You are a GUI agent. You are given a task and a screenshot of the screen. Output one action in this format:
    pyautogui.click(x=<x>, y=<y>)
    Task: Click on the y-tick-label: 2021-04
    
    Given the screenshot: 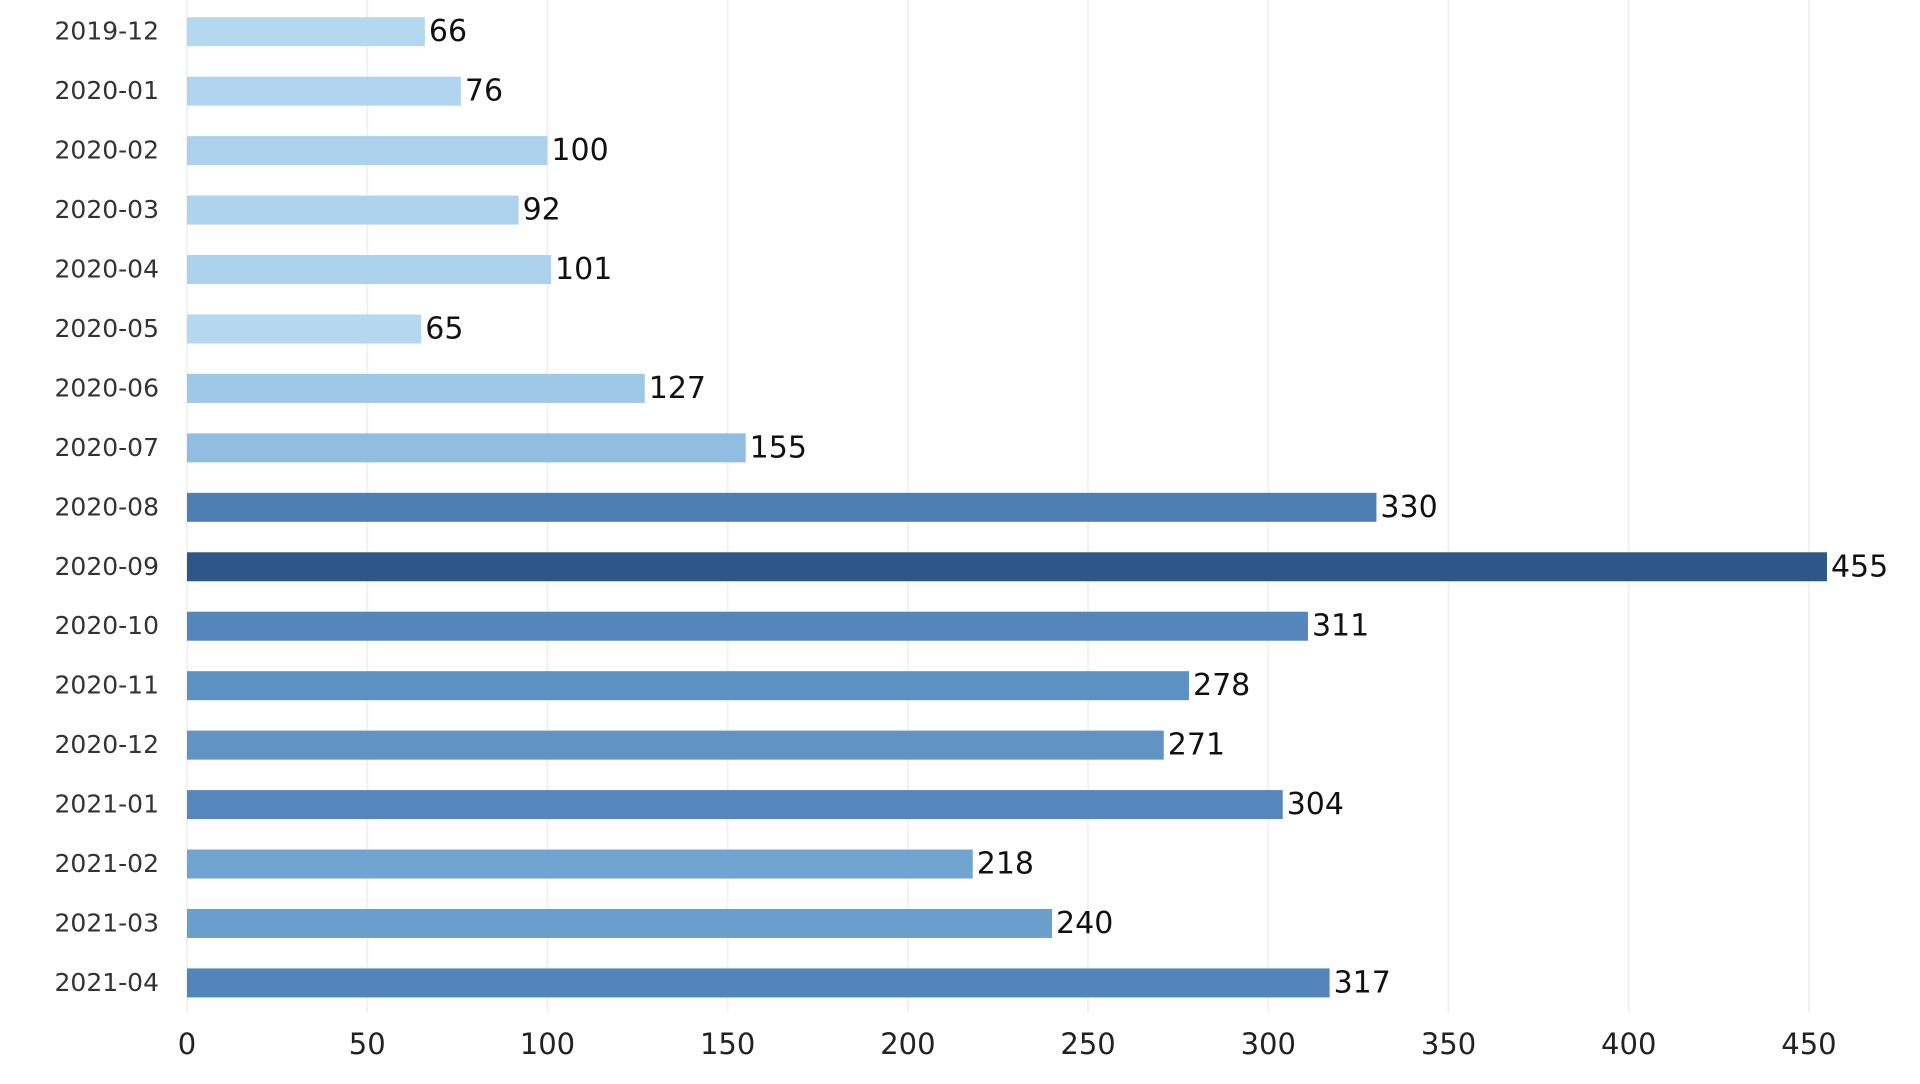 What is the action you would take?
    pyautogui.click(x=107, y=982)
    